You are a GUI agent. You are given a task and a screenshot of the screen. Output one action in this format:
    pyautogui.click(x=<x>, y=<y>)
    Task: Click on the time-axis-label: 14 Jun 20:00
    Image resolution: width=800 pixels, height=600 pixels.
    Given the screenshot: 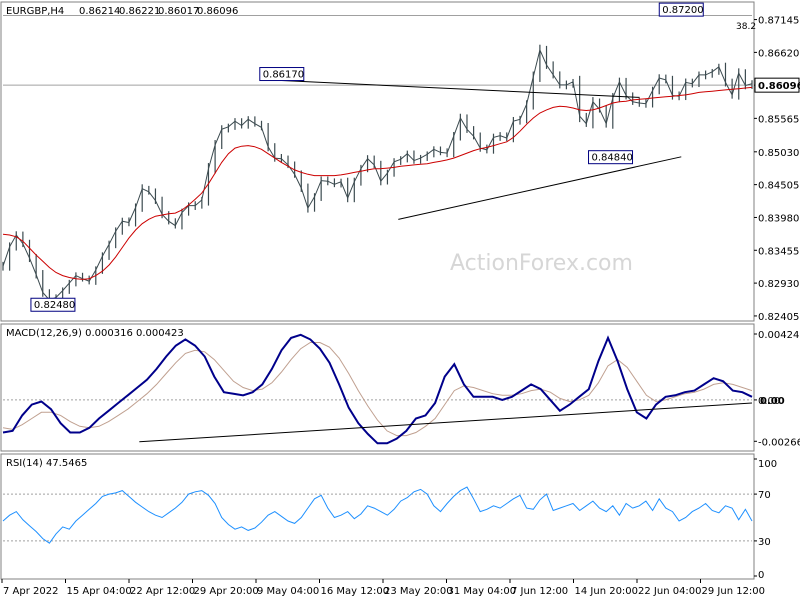 What is the action you would take?
    pyautogui.click(x=607, y=591)
    